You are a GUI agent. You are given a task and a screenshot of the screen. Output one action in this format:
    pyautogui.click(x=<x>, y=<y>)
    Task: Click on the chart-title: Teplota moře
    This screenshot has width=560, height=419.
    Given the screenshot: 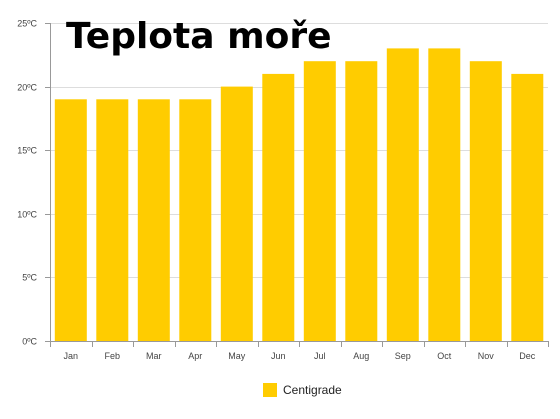 What is the action you would take?
    pyautogui.click(x=199, y=36)
    